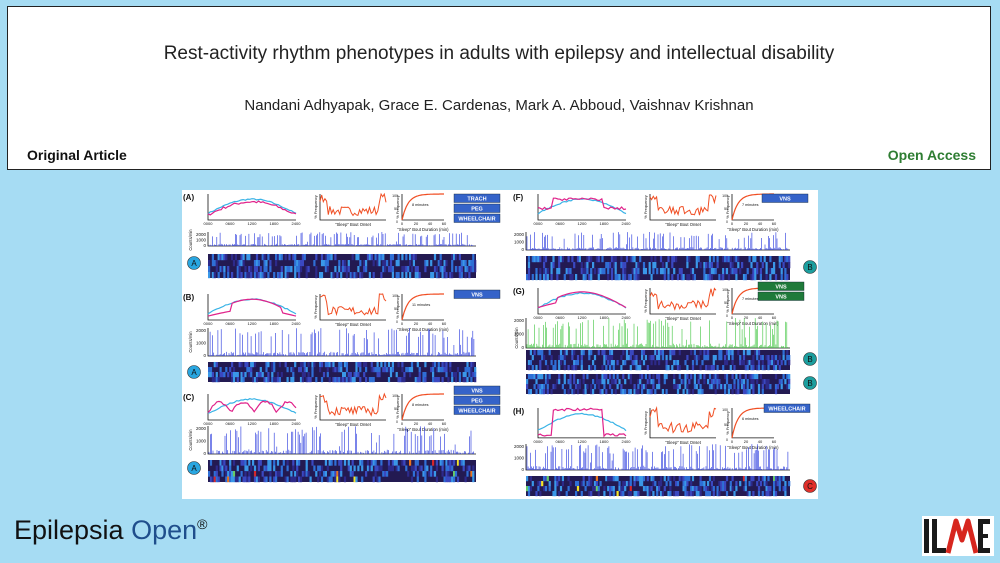 The width and height of the screenshot is (1000, 563). I want to click on counts-axis-label: Counts/min, so click(190, 440).